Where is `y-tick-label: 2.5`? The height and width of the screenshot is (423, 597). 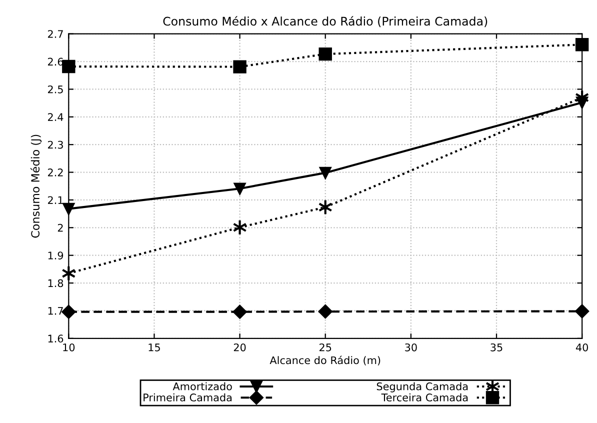 y-tick-label: 2.5 is located at coordinates (55, 89).